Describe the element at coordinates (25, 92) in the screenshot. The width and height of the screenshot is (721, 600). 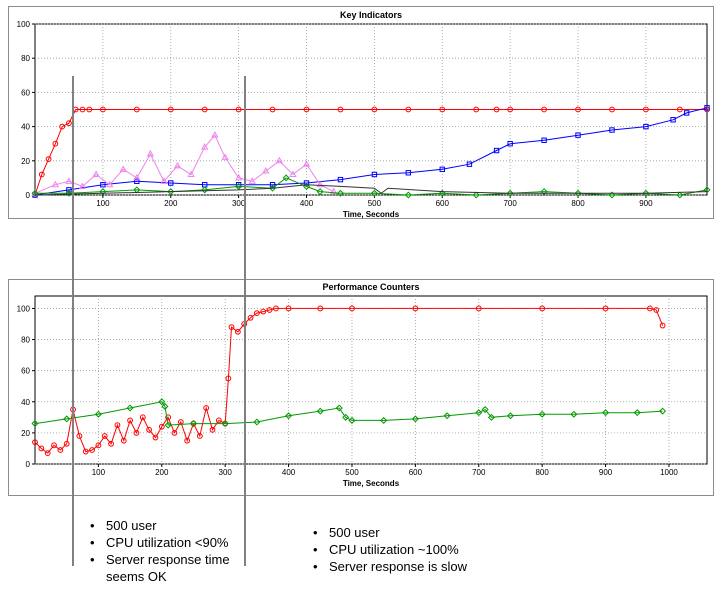
I see `y-tick-label: 60` at that location.